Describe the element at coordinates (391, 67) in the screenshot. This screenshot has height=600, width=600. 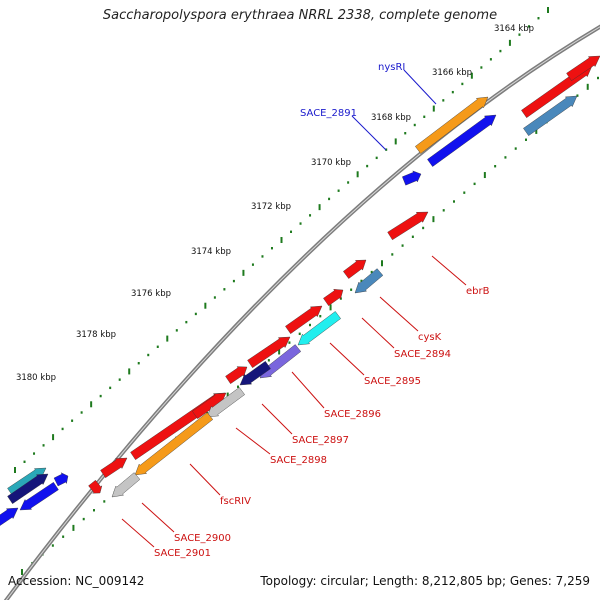
I see `gene-label: nysRI` at that location.